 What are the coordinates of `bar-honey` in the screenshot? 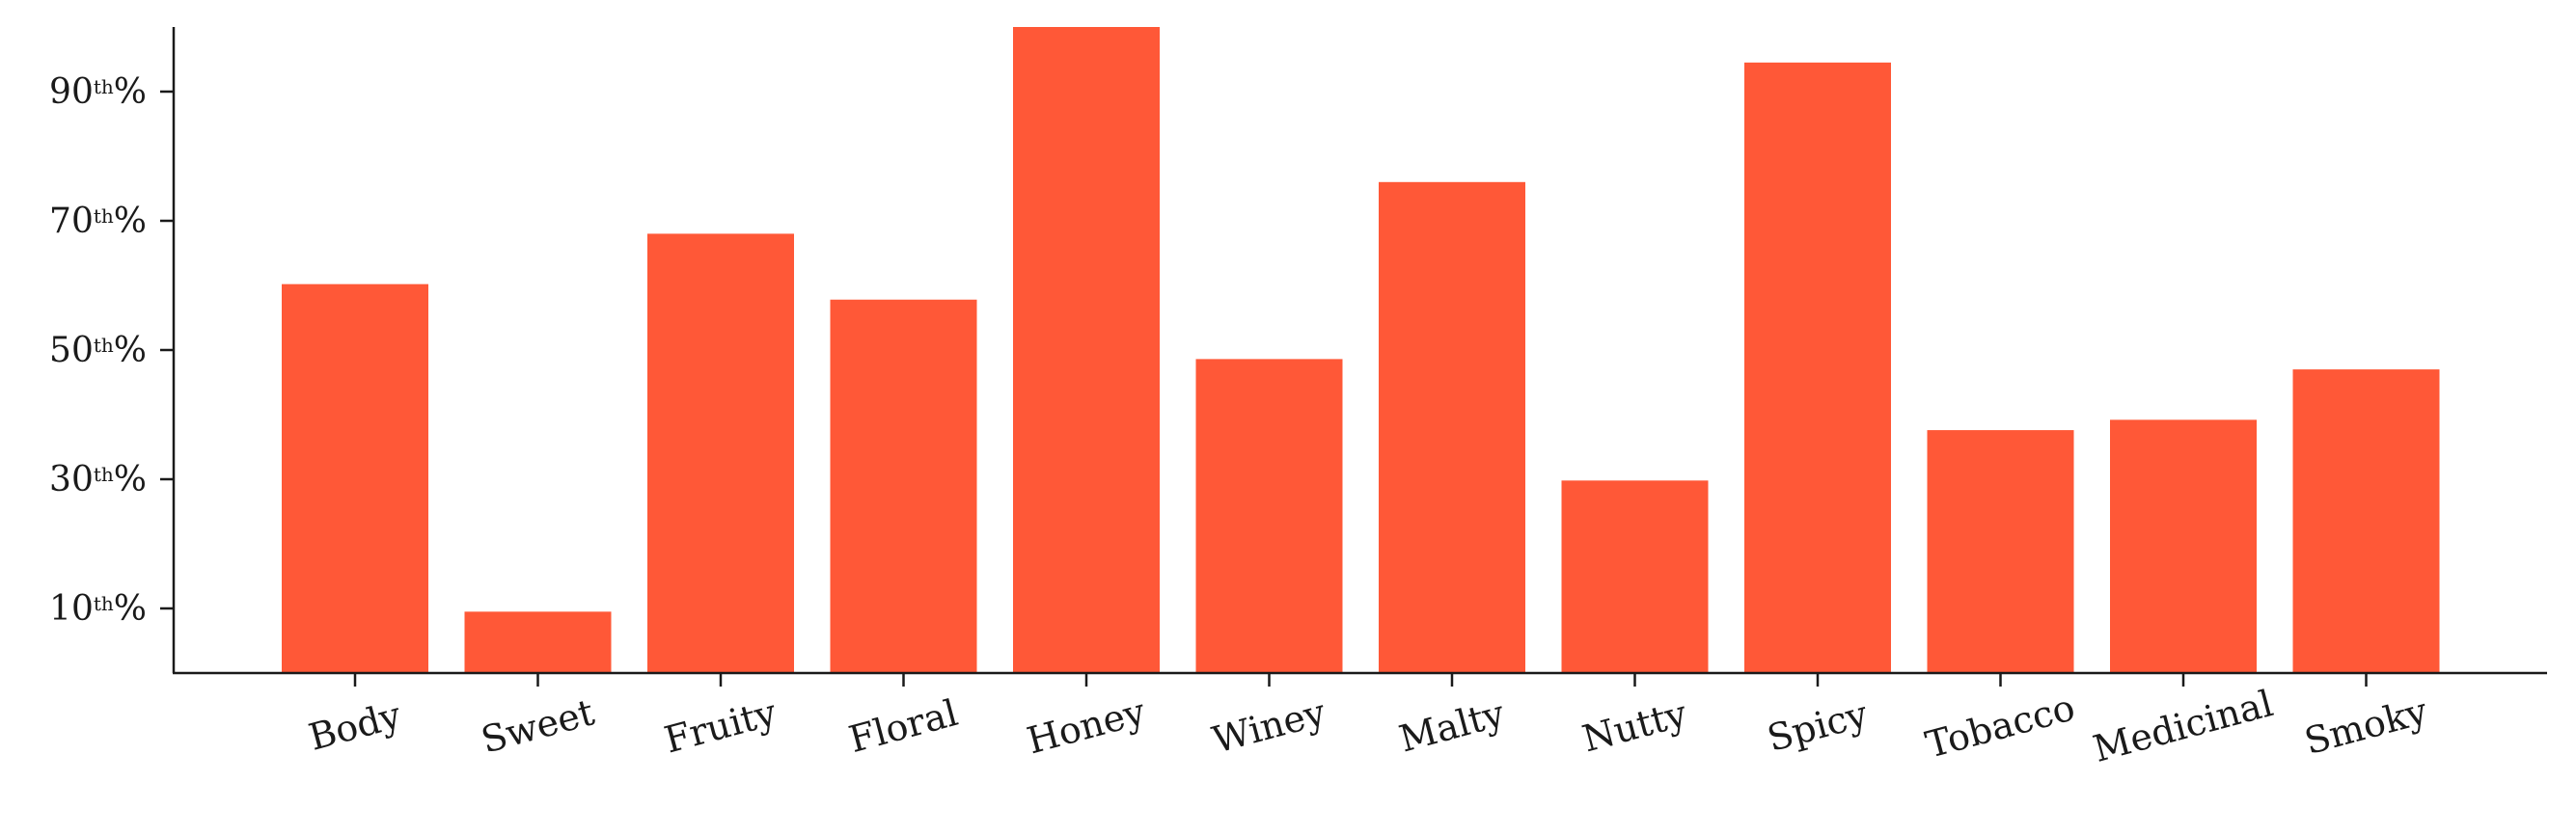 It's located at (1087, 350).